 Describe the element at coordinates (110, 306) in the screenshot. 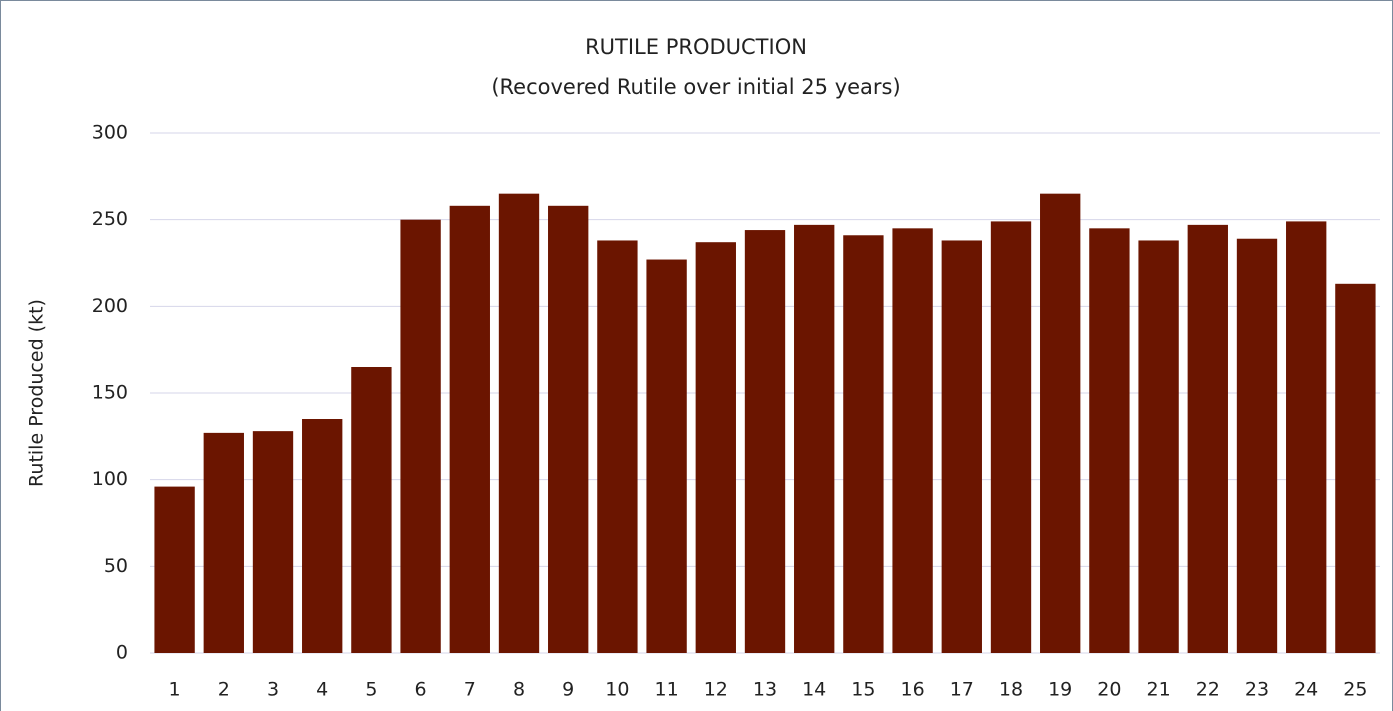

I see `y-tick-label: 200` at that location.